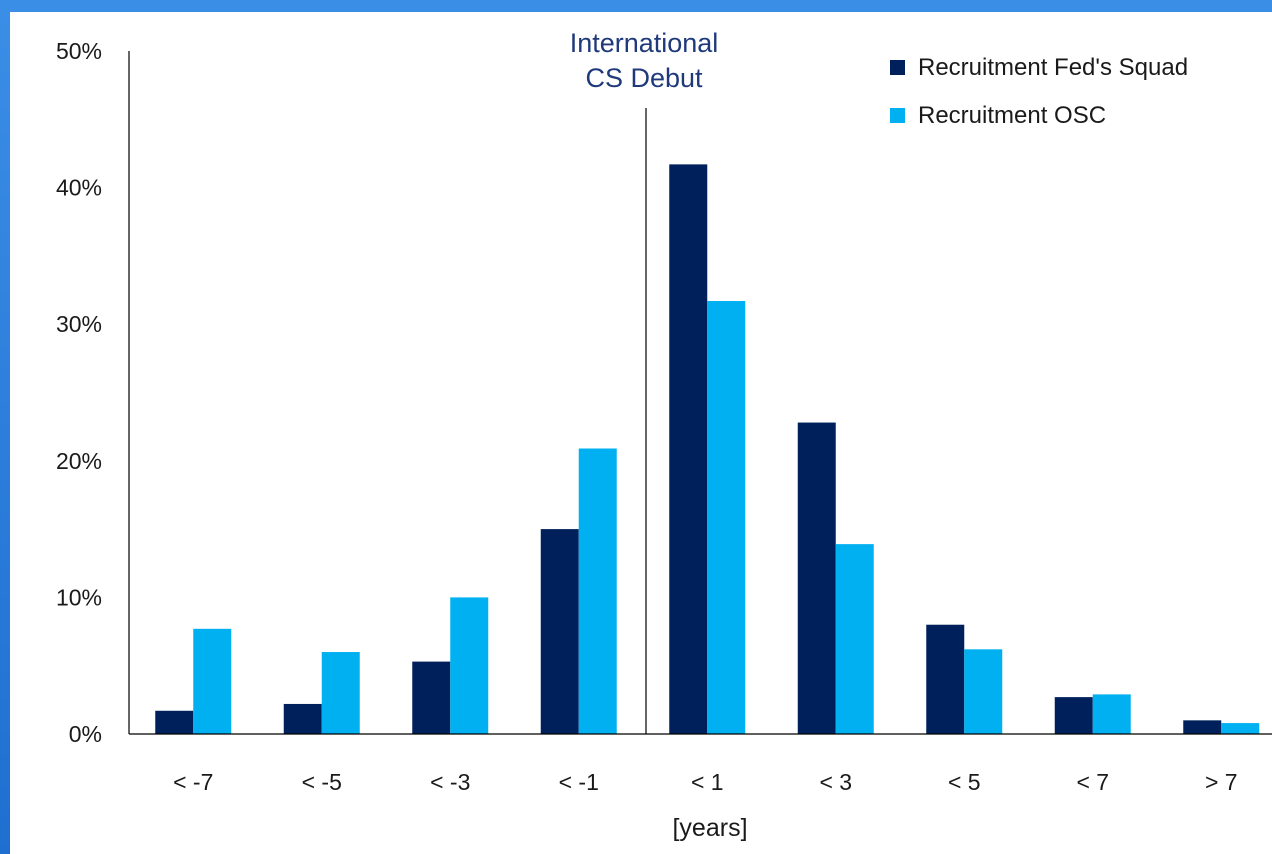 The width and height of the screenshot is (1272, 854). I want to click on x-category-label: < -3, so click(450, 782).